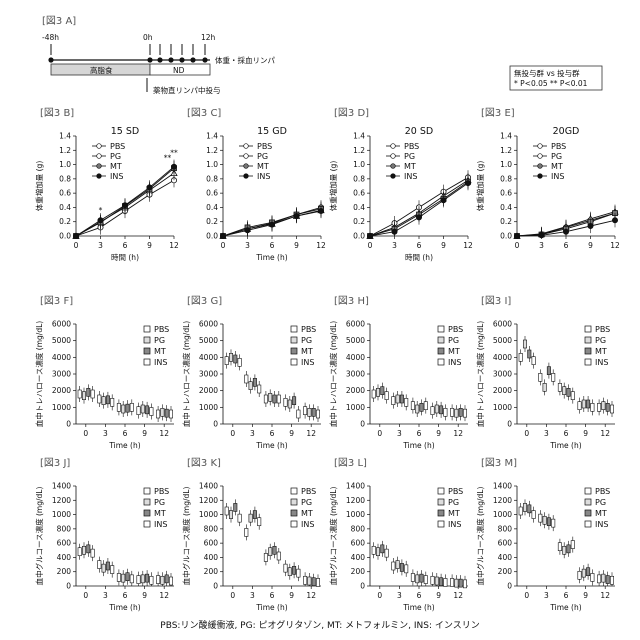 The image size is (640, 640). What do you see at coordinates (64, 557) in the screenshot?
I see `y-tick-label: 400` at bounding box center [64, 557].